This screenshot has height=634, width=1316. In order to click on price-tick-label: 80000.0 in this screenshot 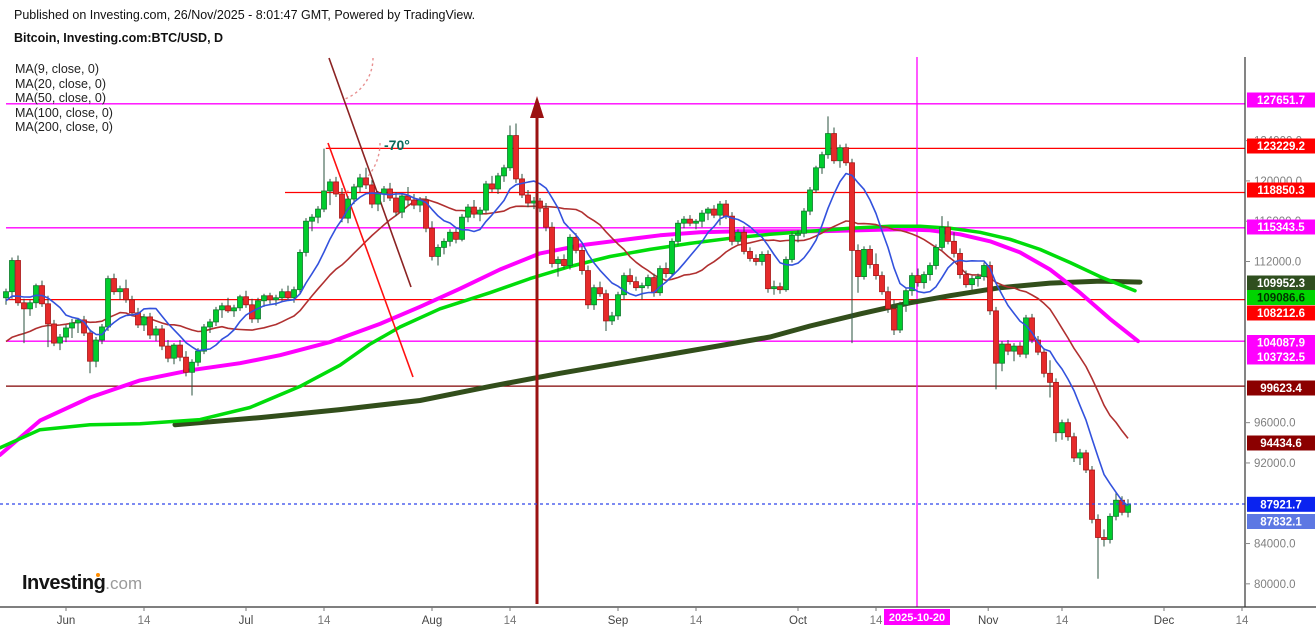, I will do `click(1275, 585)`.